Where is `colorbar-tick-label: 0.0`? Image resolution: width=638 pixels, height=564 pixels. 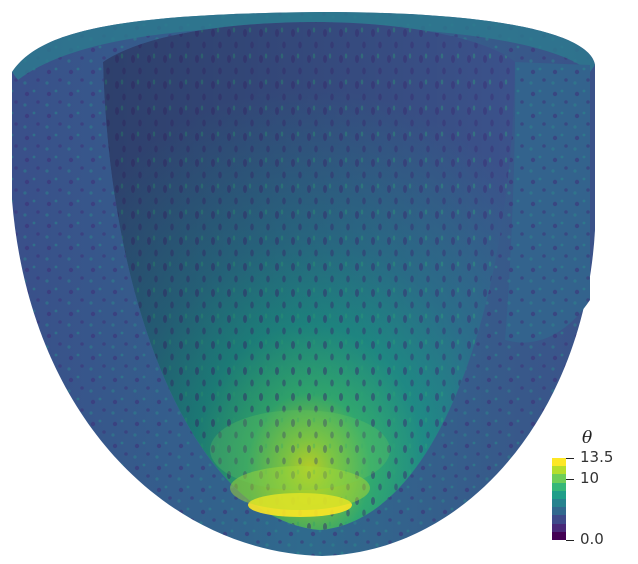
colorbar-tick-label: 0.0 is located at coordinates (592, 539).